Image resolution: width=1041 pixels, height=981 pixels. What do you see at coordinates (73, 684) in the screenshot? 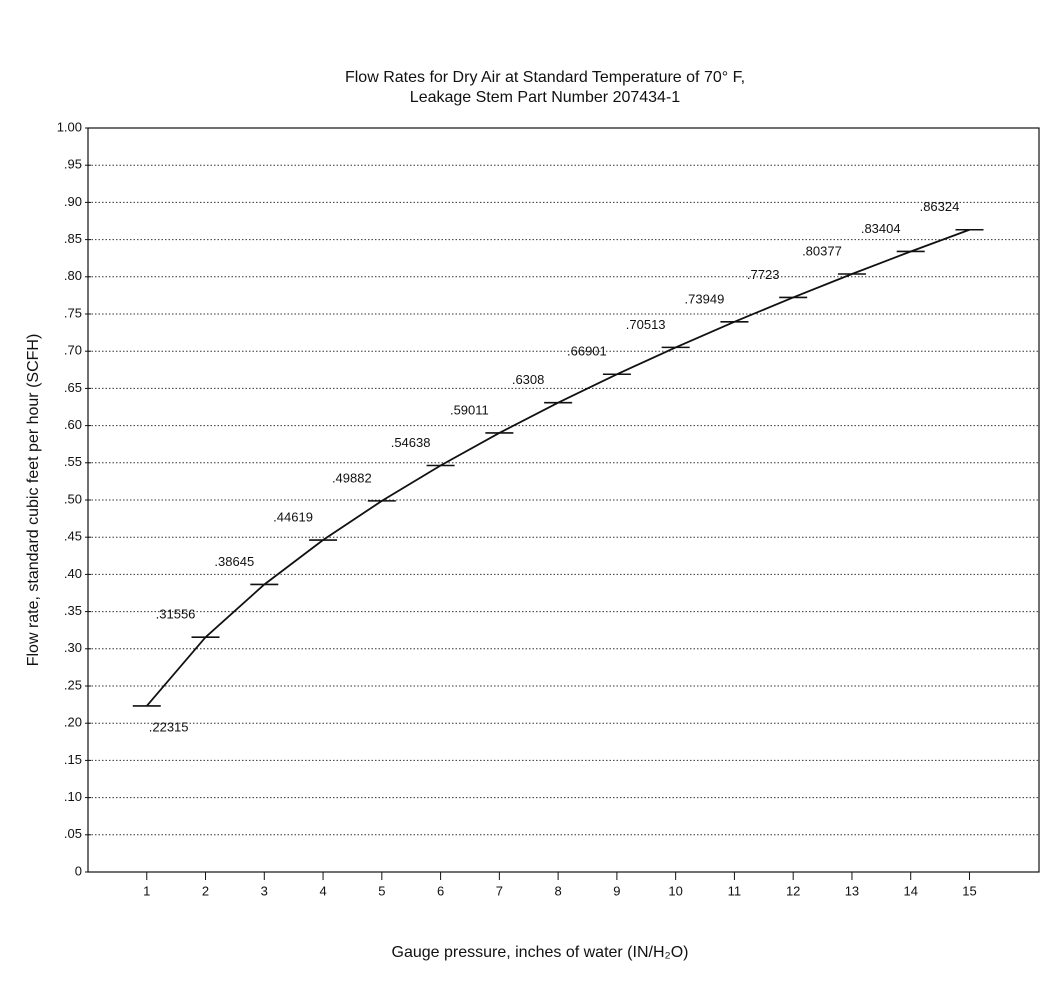
I see `y-tick-label: .25` at bounding box center [73, 684].